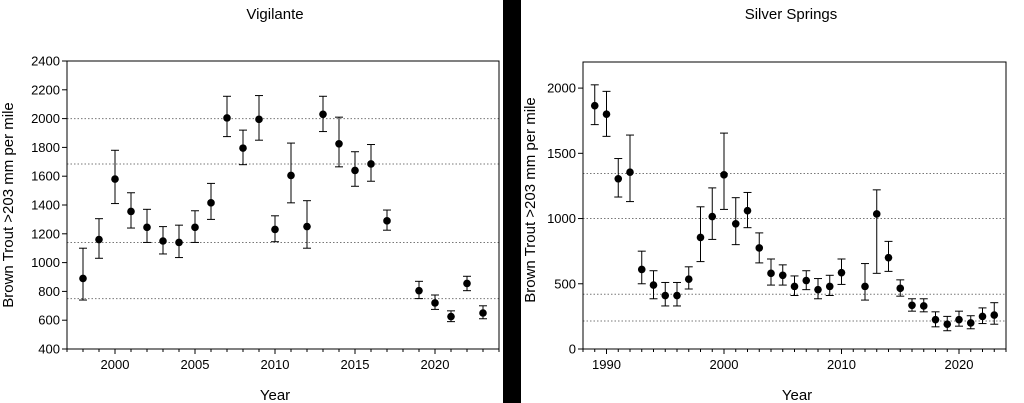  What do you see at coordinates (561, 153) in the screenshot?
I see `y-tick-label: 1500` at bounding box center [561, 153].